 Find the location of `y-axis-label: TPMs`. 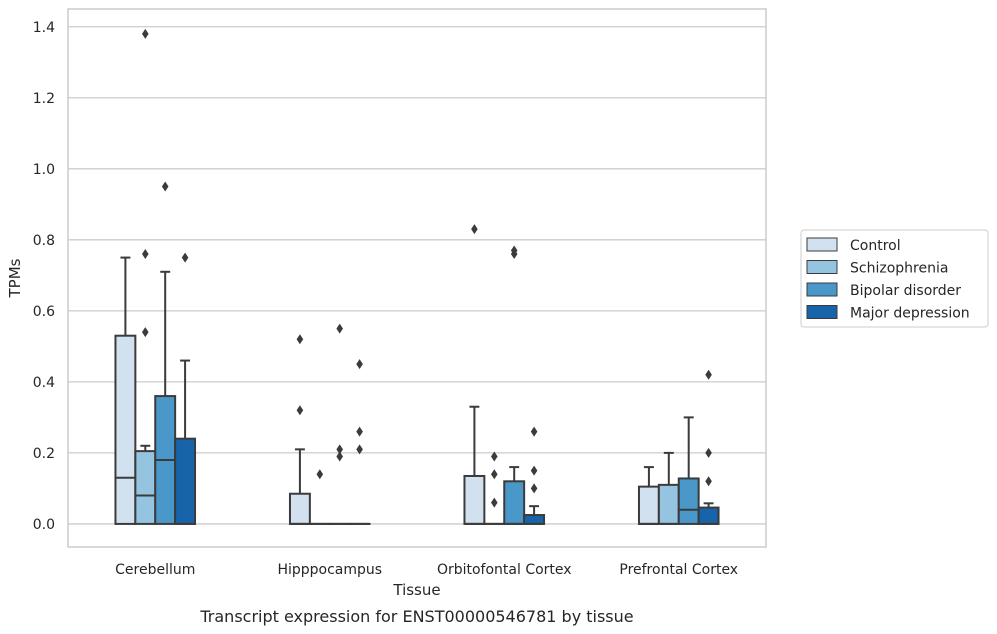

y-axis-label: TPMs is located at coordinates (15, 278).